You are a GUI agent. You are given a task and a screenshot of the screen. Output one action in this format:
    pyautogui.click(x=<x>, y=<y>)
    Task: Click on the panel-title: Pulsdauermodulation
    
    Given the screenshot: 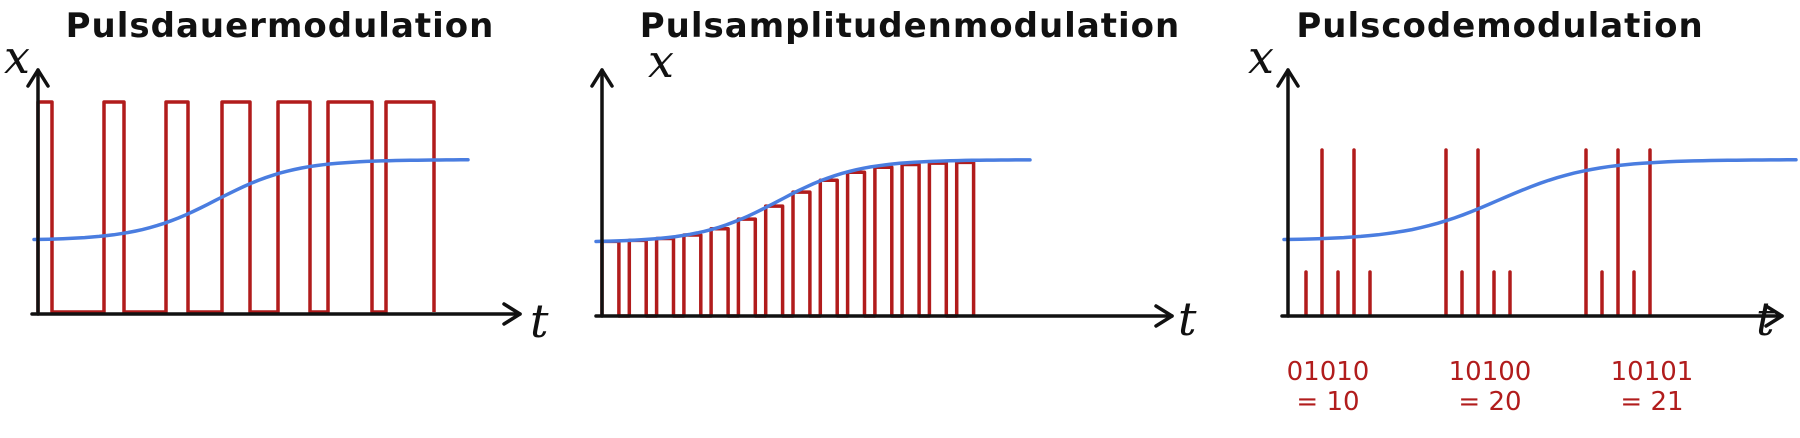 What is the action you would take?
    pyautogui.click(x=280, y=26)
    